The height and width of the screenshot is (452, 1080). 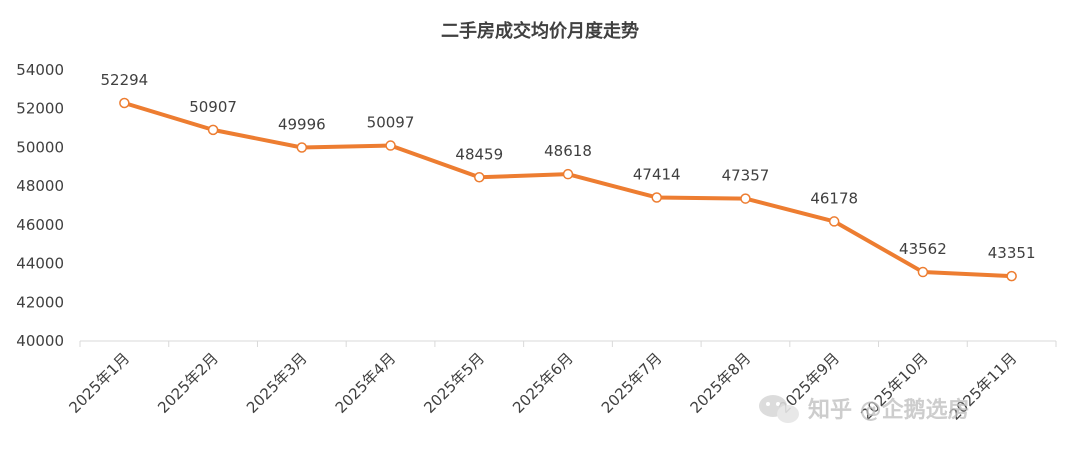 What do you see at coordinates (40, 186) in the screenshot?
I see `y-tick-label: 48000` at bounding box center [40, 186].